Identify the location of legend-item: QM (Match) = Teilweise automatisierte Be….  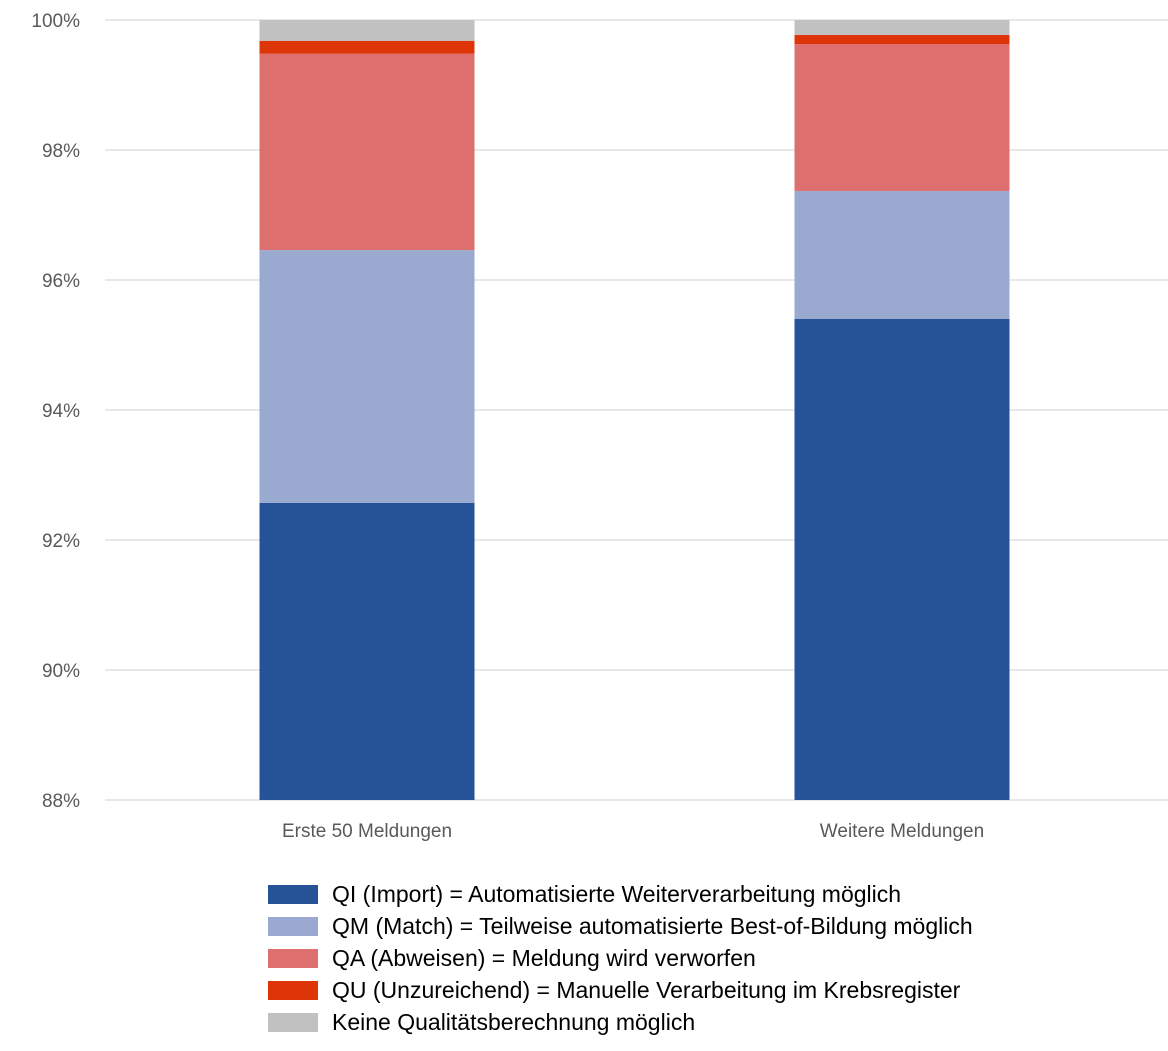
(620, 926).